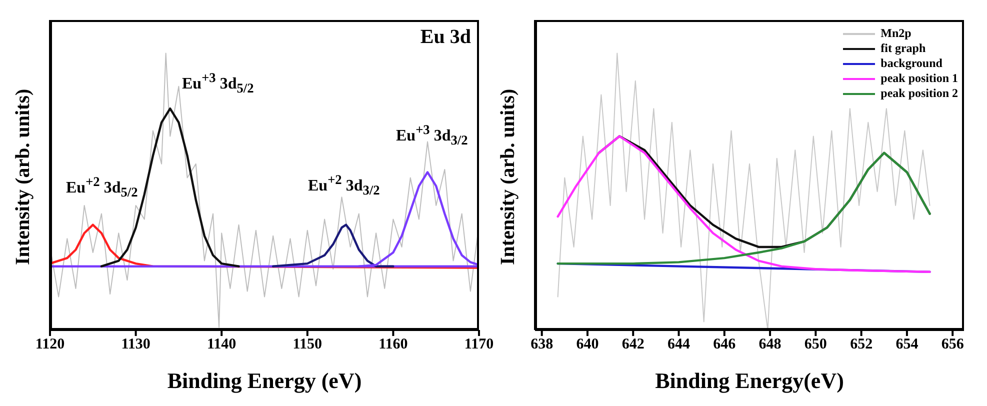 This screenshot has height=406, width=987. What do you see at coordinates (679, 344) in the screenshot?
I see `x-tick-label: 644` at bounding box center [679, 344].